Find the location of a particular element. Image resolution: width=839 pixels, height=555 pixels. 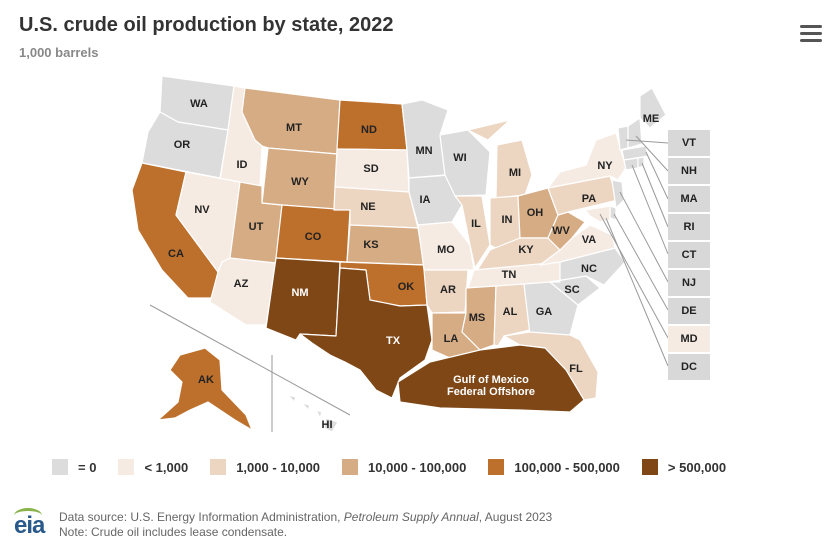

box-MA is located at coordinates (689, 199).